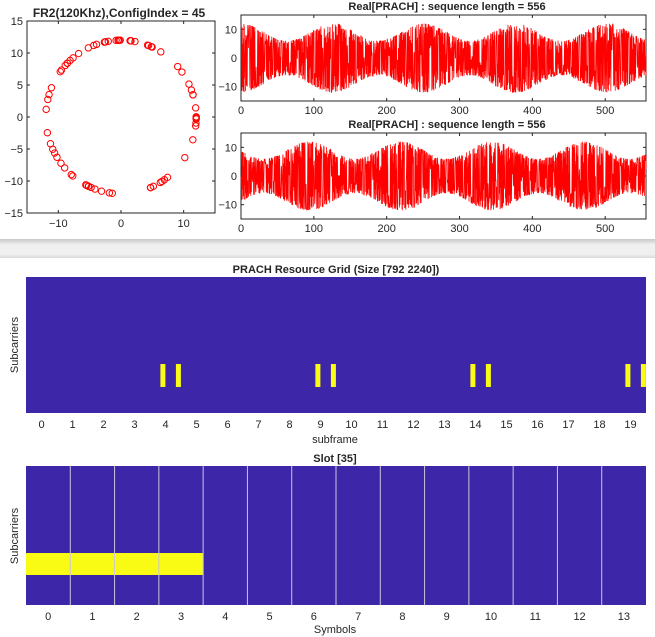  What do you see at coordinates (15, 344) in the screenshot?
I see `resource-grid-ylabel: Subcarriers` at bounding box center [15, 344].